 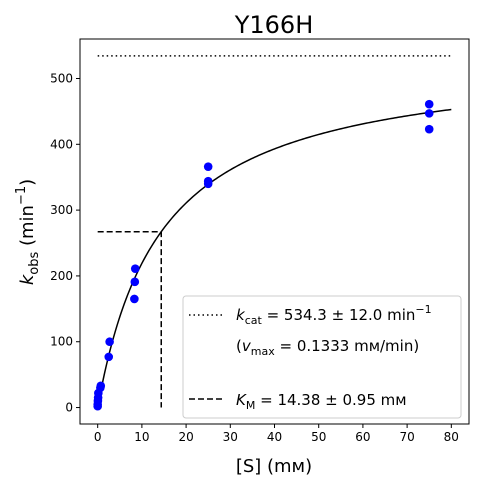 I want to click on x-tick-label: 20, so click(x=185, y=437).